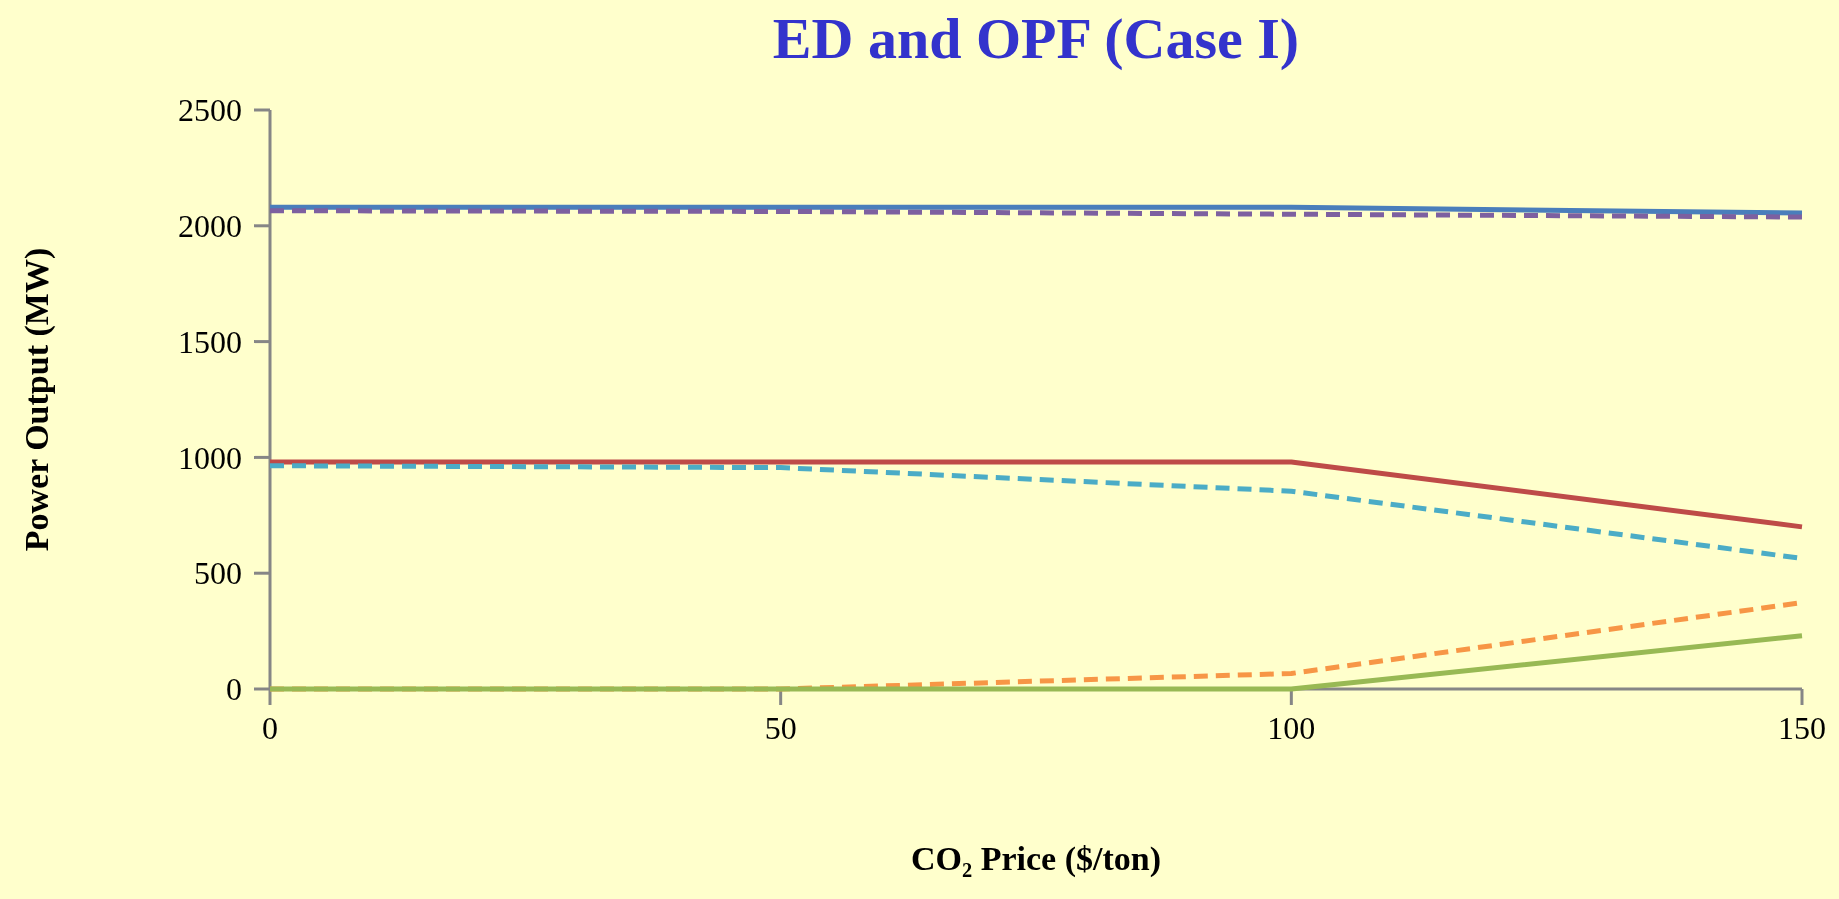 Image resolution: width=1839 pixels, height=899 pixels. I want to click on chart-title: ED and OPF (Case I), so click(1036, 38).